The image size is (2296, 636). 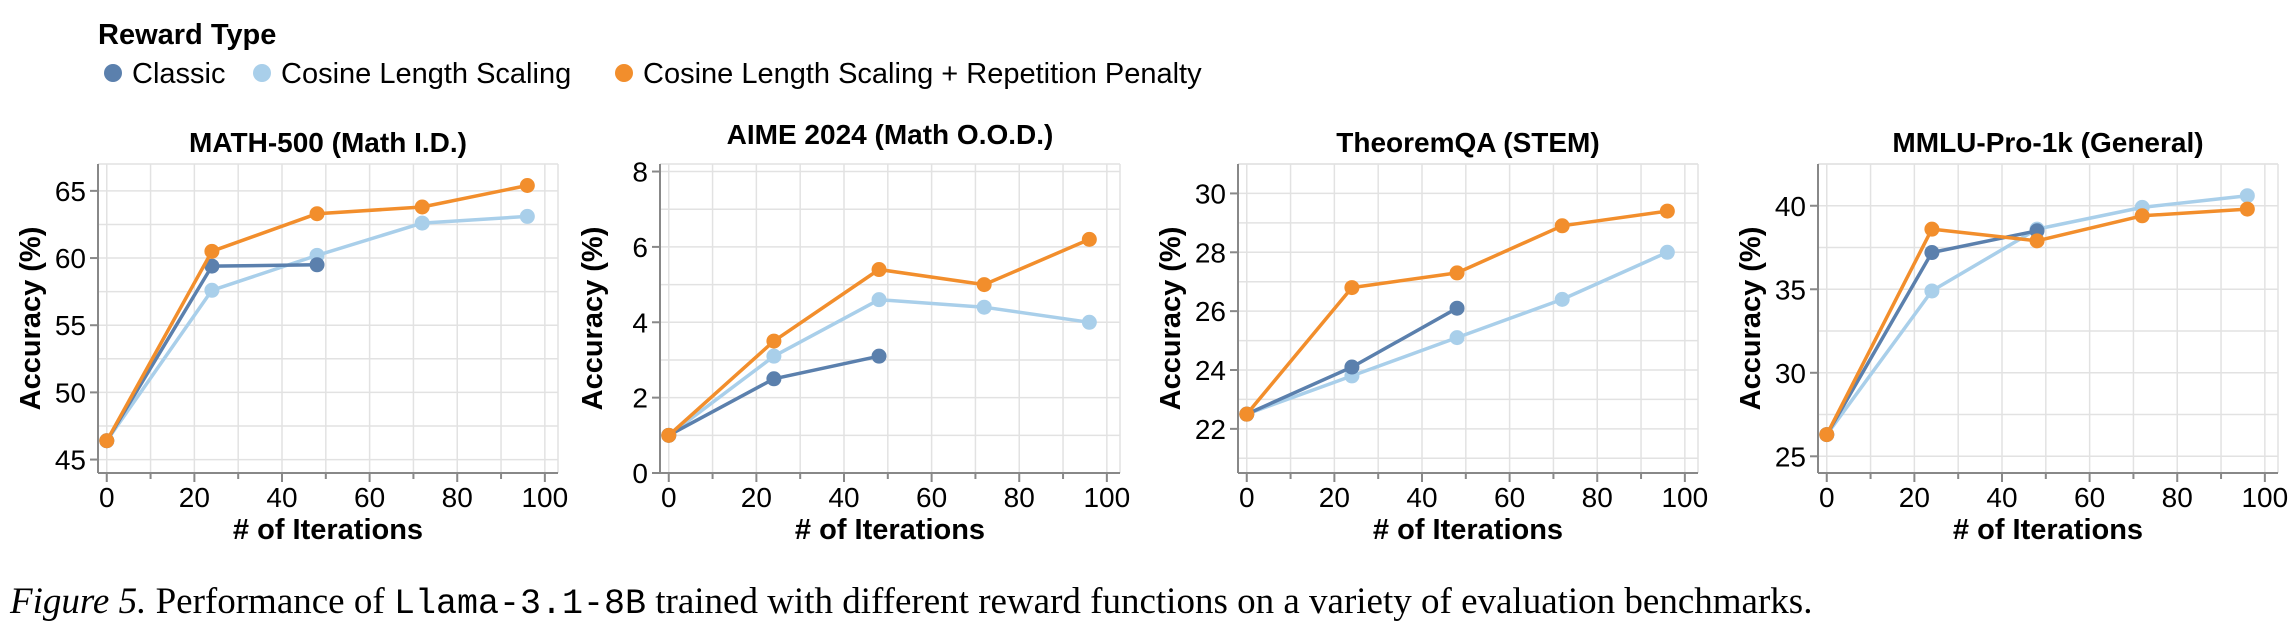 What do you see at coordinates (1790, 456) in the screenshot?
I see `y-tick-label: 25` at bounding box center [1790, 456].